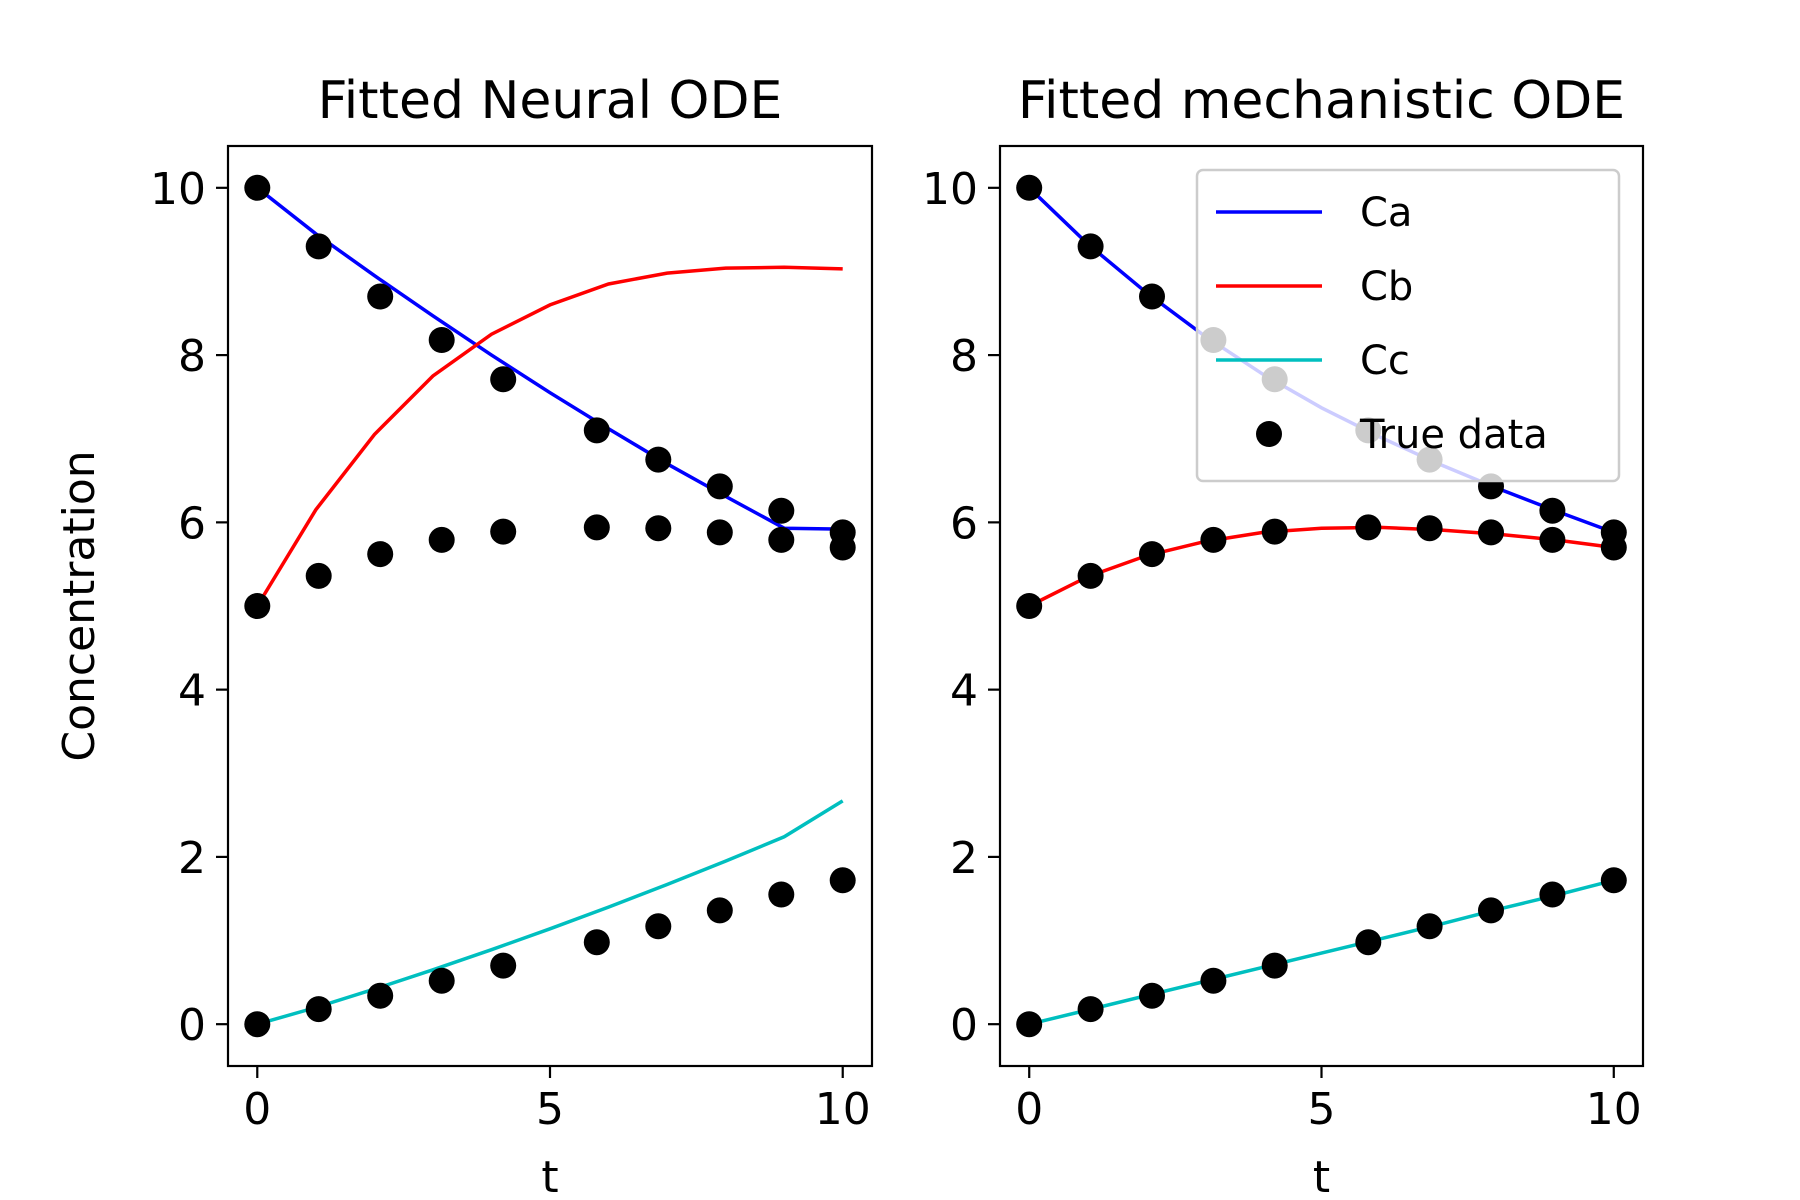  What do you see at coordinates (964, 858) in the screenshot?
I see `mechanistic-y-tick-label: 2` at bounding box center [964, 858].